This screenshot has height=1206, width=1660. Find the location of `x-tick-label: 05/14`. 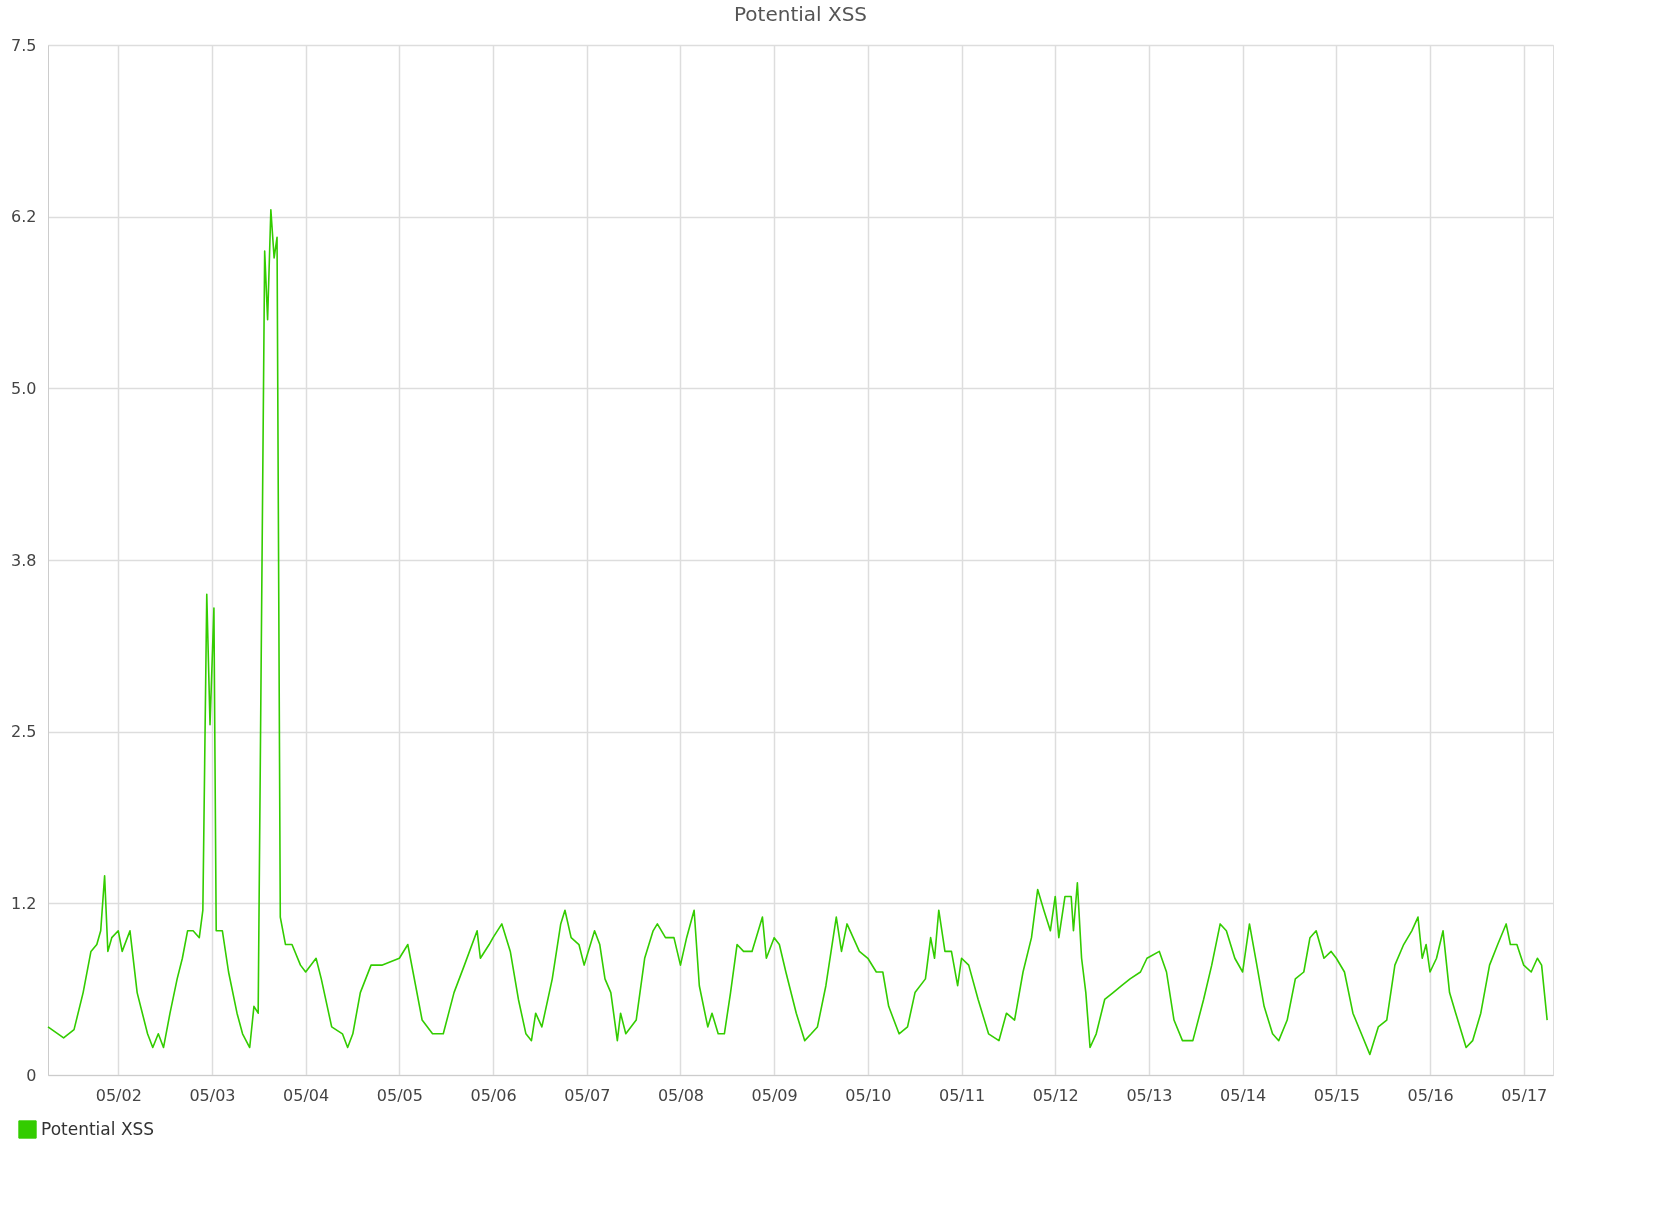

x-tick-label: 05/14 is located at coordinates (1243, 1095).